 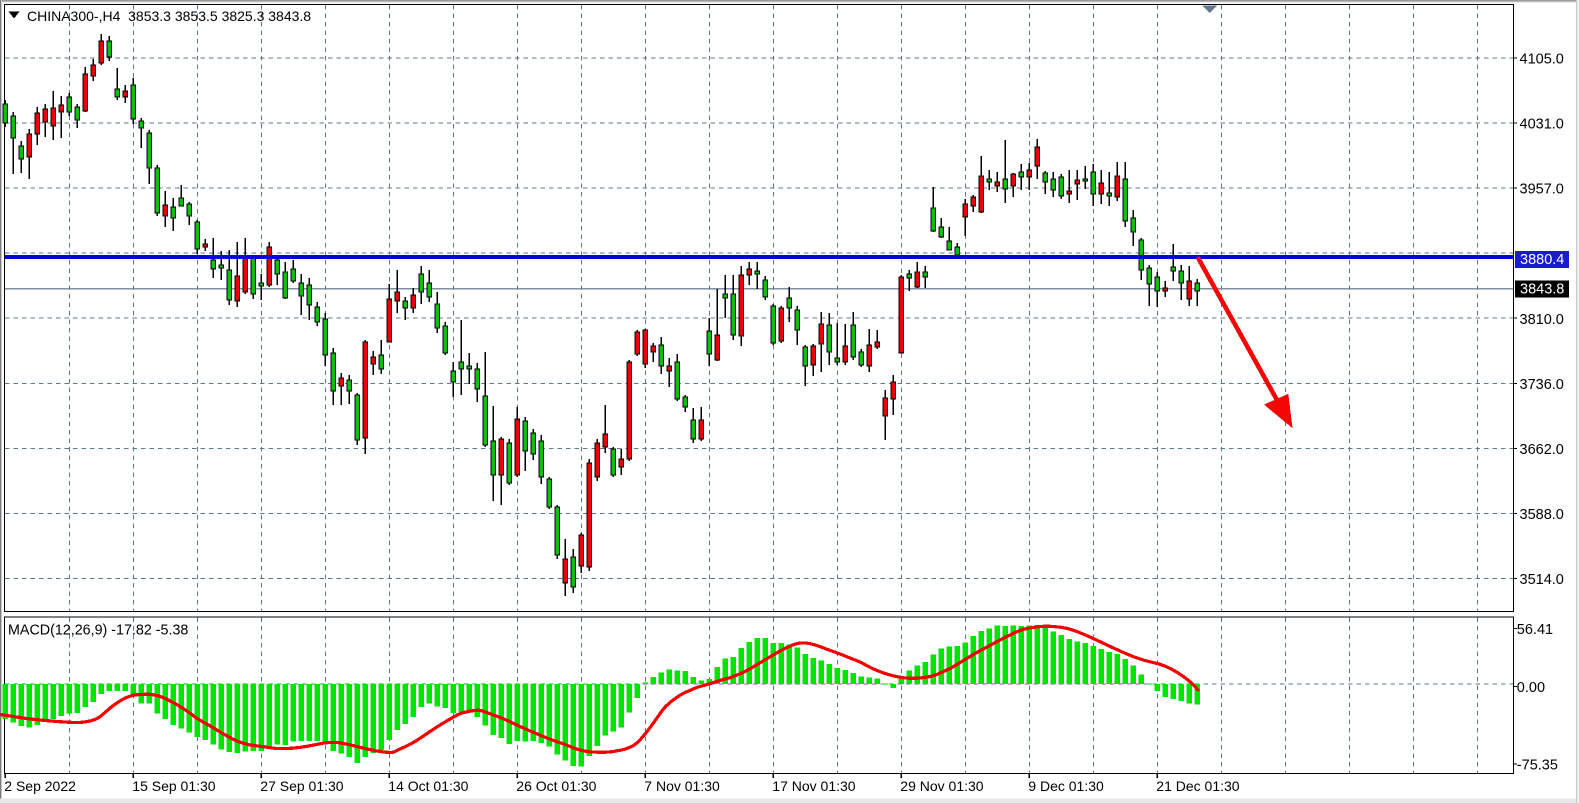 What do you see at coordinates (1542, 450) in the screenshot?
I see `svg-text: 3662.0` at bounding box center [1542, 450].